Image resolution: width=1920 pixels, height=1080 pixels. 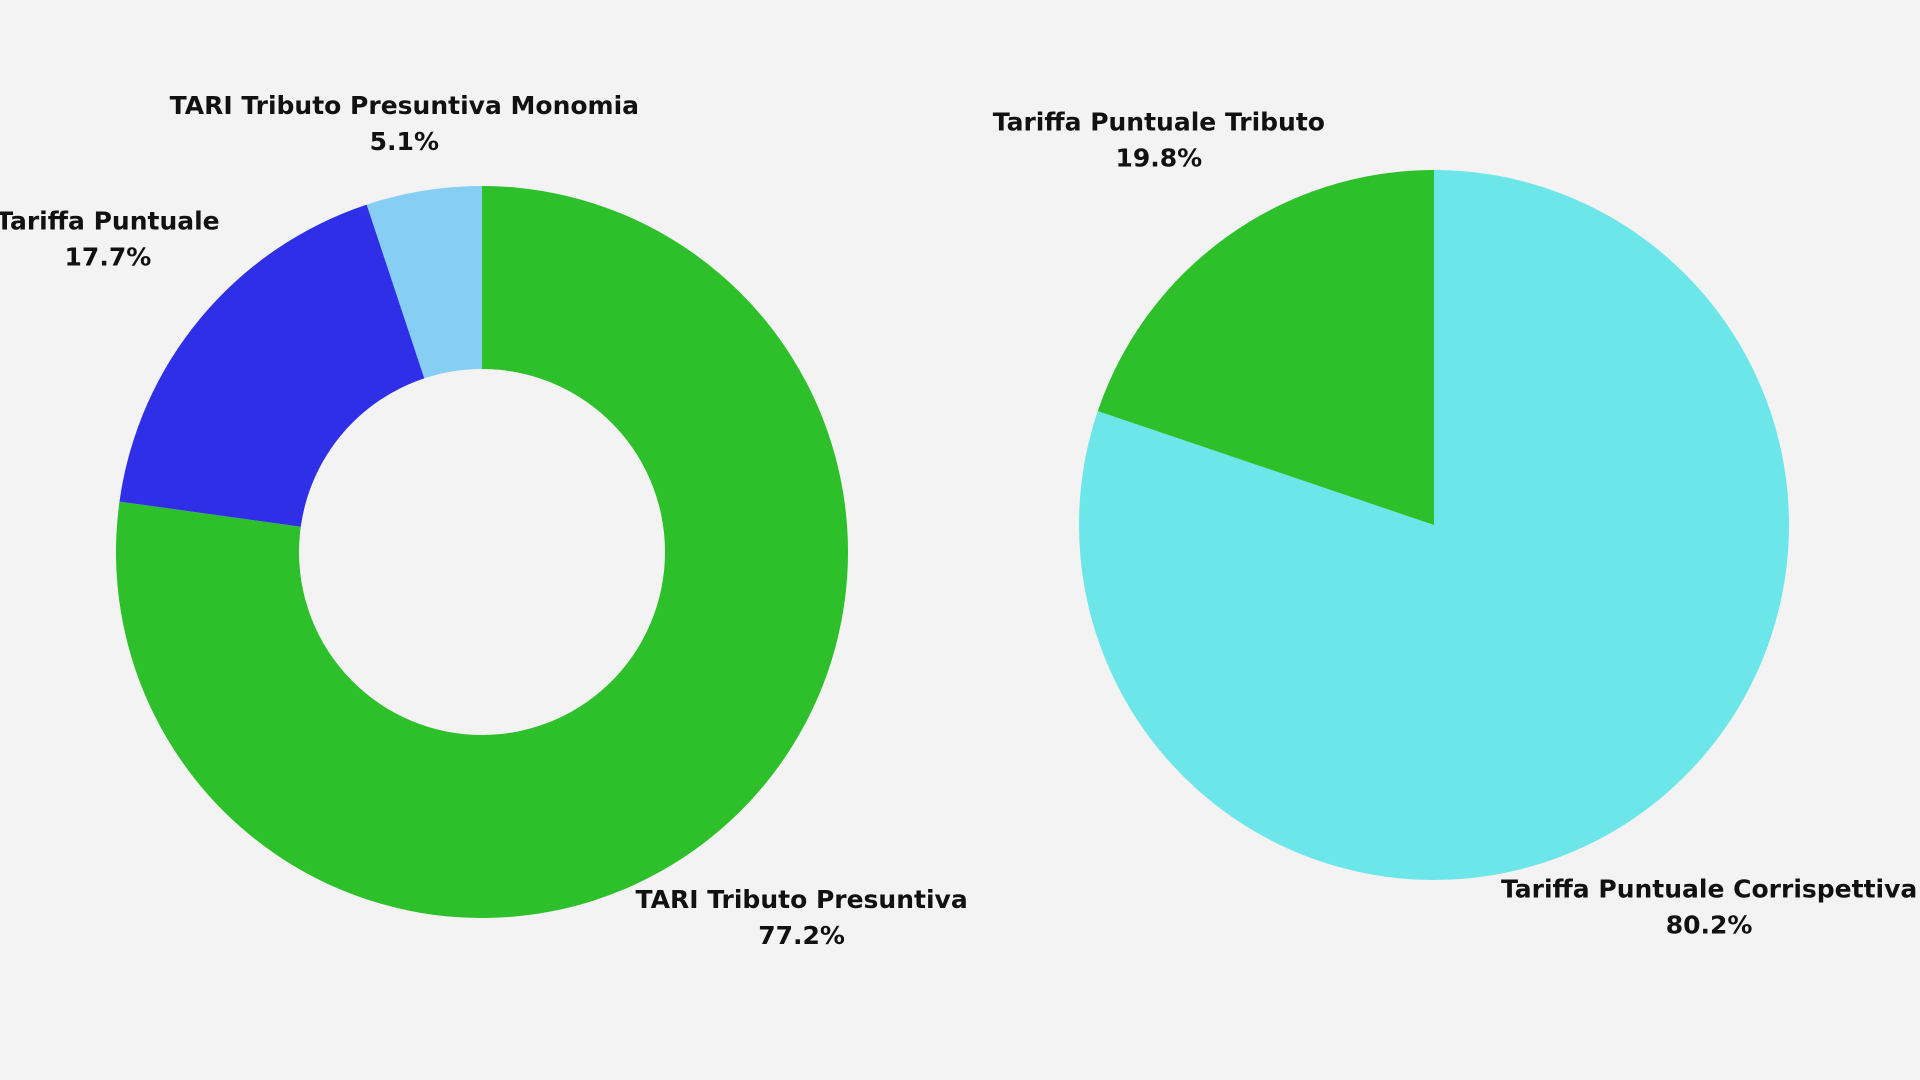 I want to click on slice-value-label: 17.7%, so click(x=108, y=257).